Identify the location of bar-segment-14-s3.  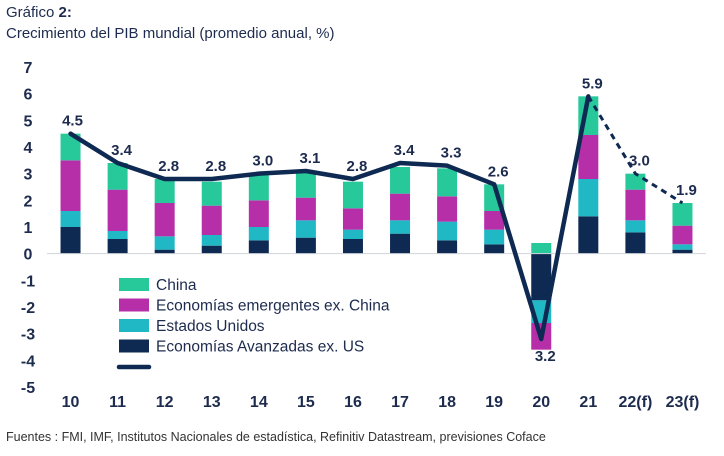
(258, 187).